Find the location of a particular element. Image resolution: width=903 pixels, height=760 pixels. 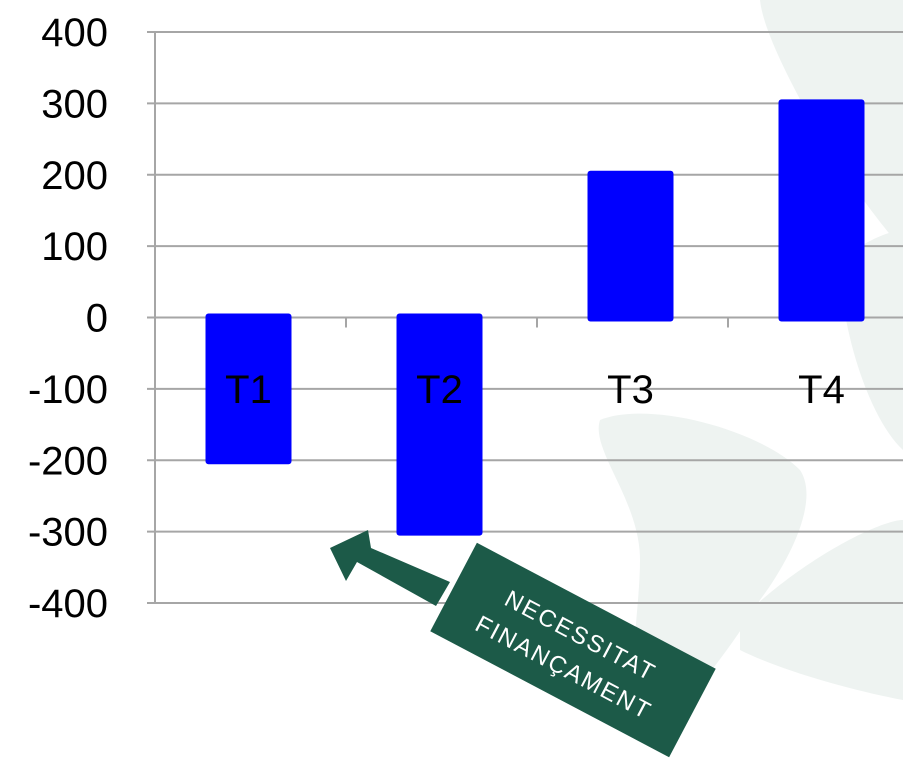

y-tick-label: 400 is located at coordinates (74, 33).